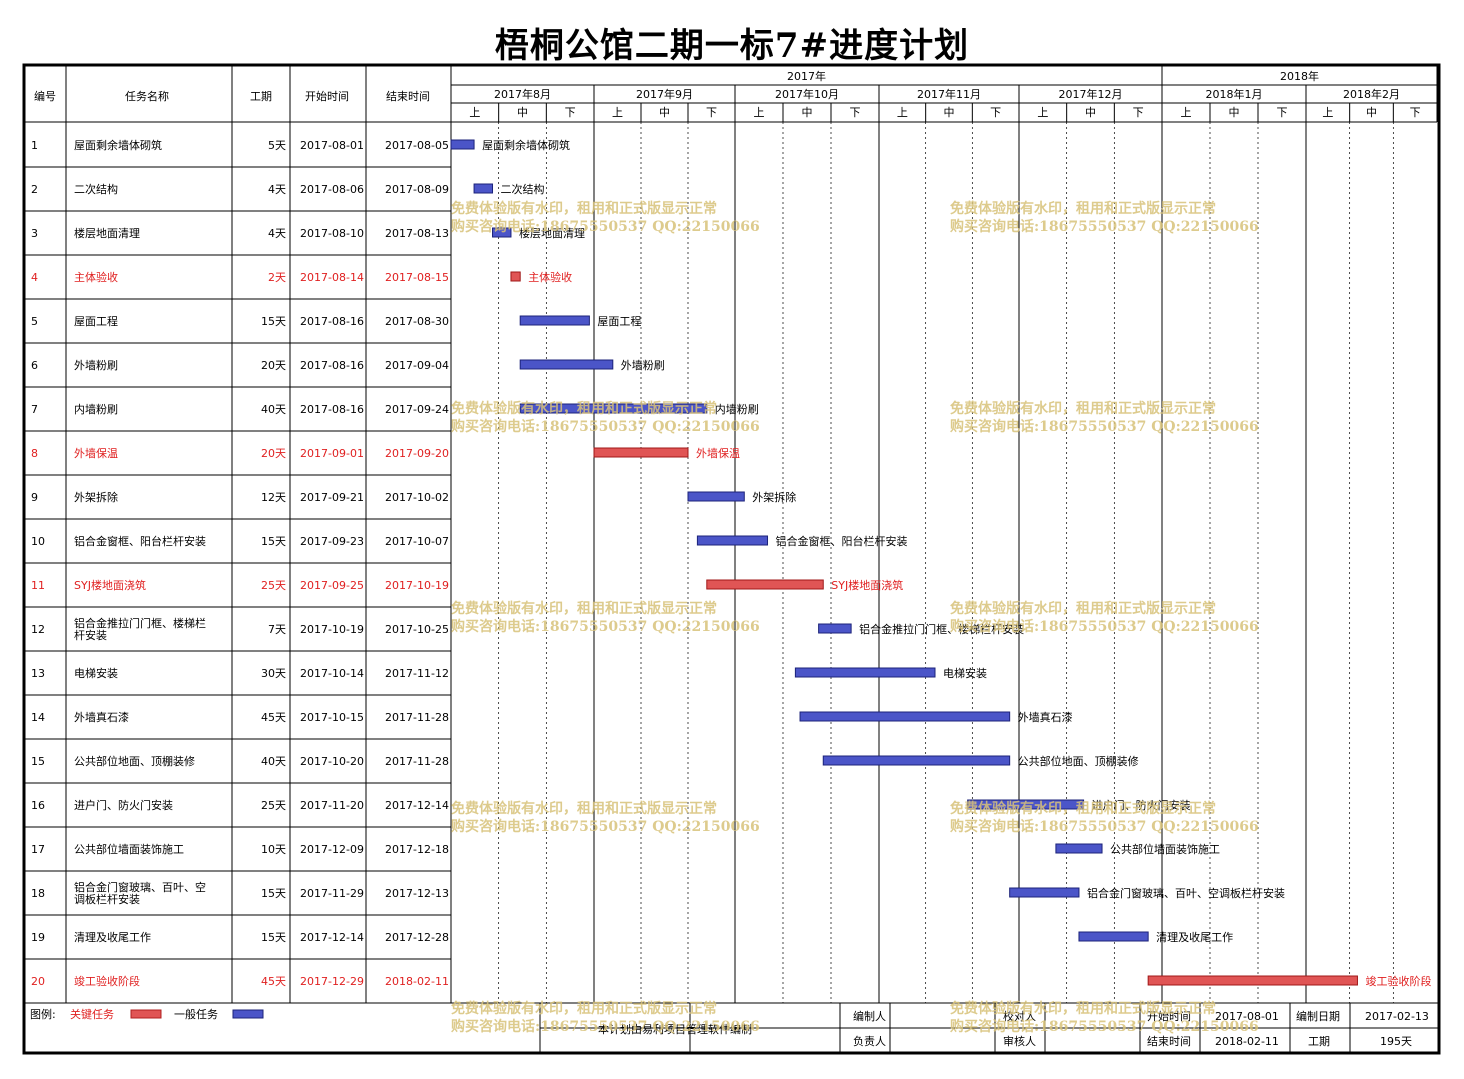 This screenshot has width=1464, height=1079. I want to click on table-row: 4 主体验收 2天 2017-08-14 2017-08-15, so click(240, 277).